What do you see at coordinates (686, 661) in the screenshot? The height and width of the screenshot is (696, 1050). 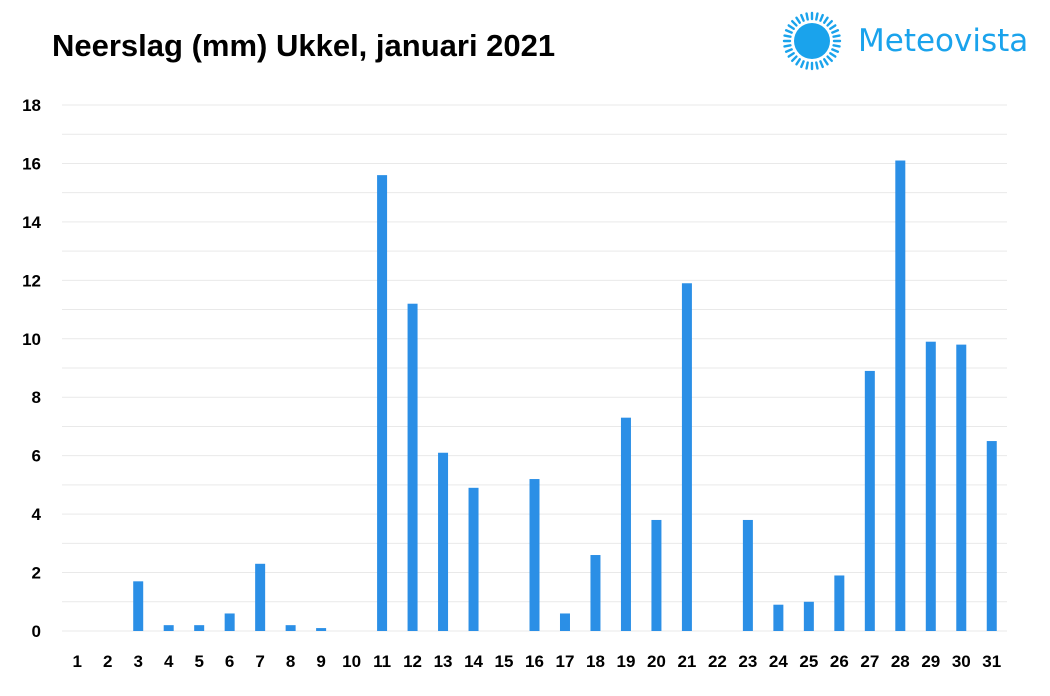 I see `x-tick-label: 21` at bounding box center [686, 661].